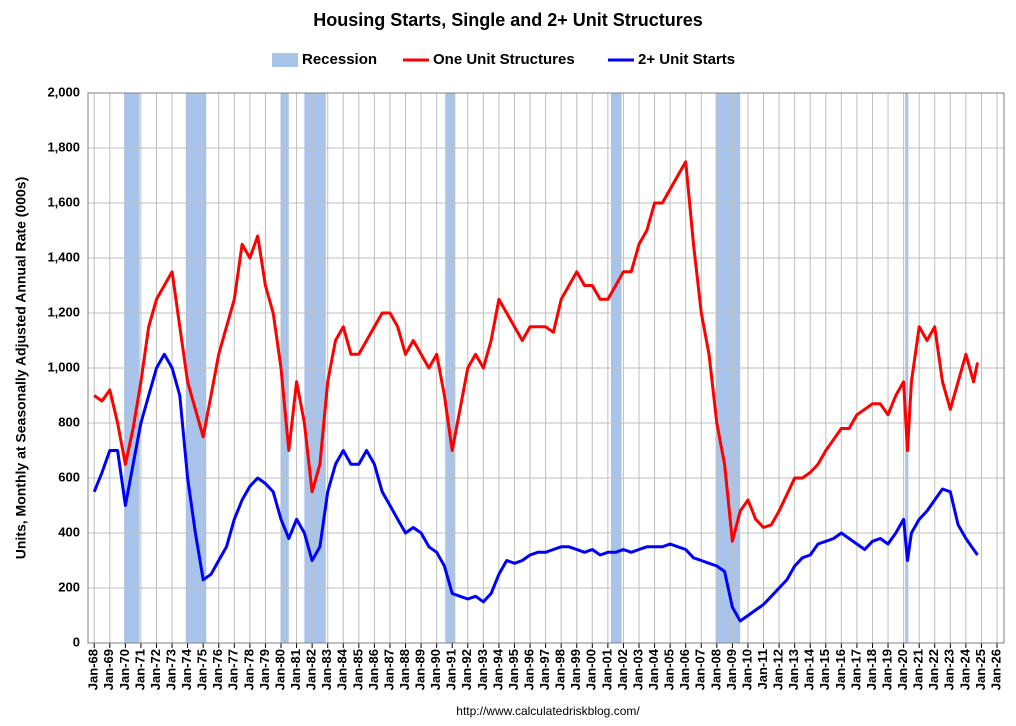  Describe the element at coordinates (217, 669) in the screenshot. I see `x-tick-label: Jan-76` at that location.